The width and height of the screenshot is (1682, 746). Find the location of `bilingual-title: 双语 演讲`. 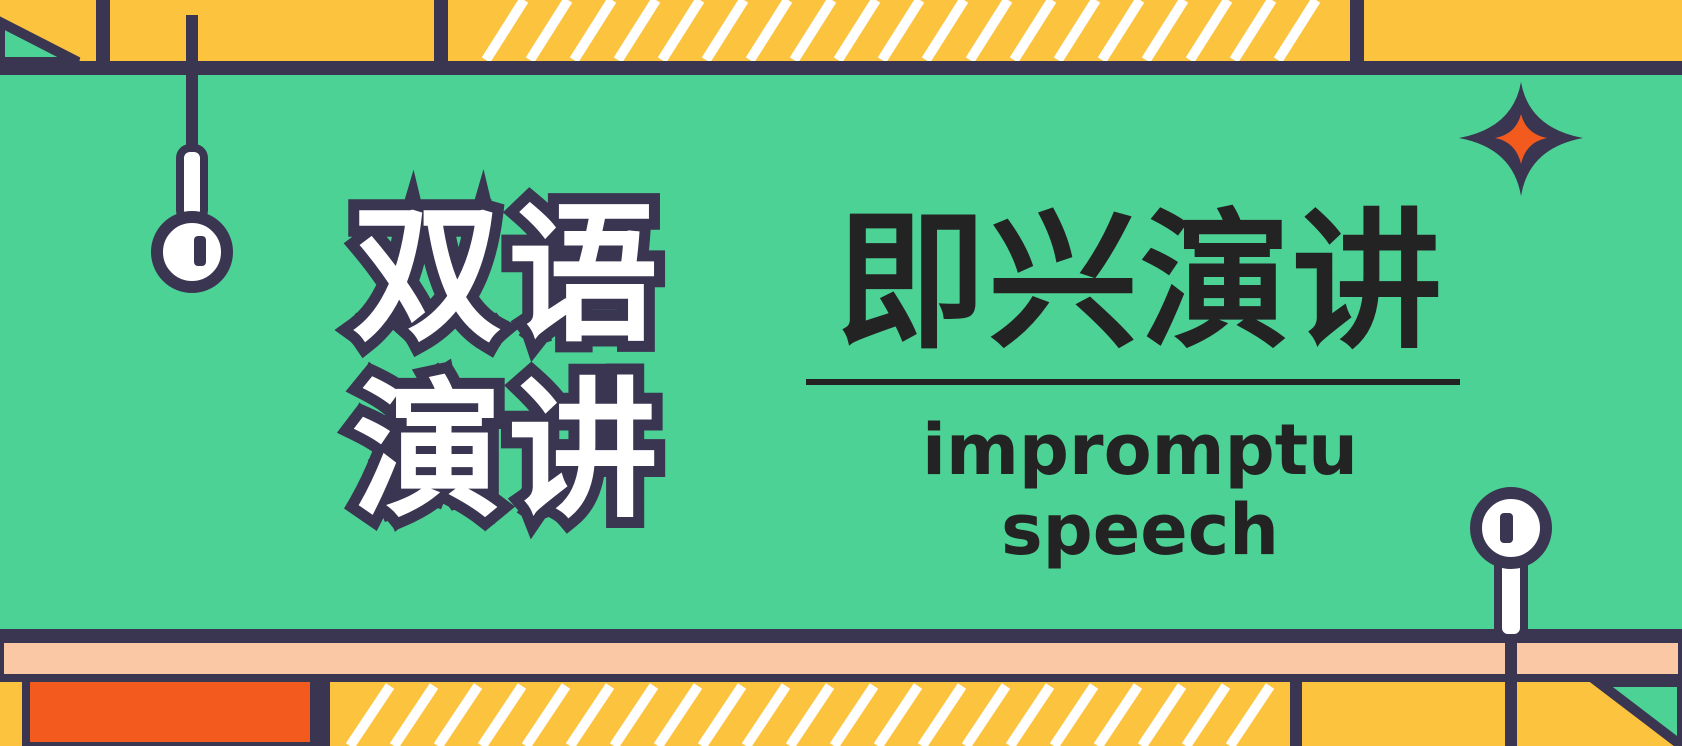

bilingual-title: 双语 演讲 is located at coordinates (516, 364).